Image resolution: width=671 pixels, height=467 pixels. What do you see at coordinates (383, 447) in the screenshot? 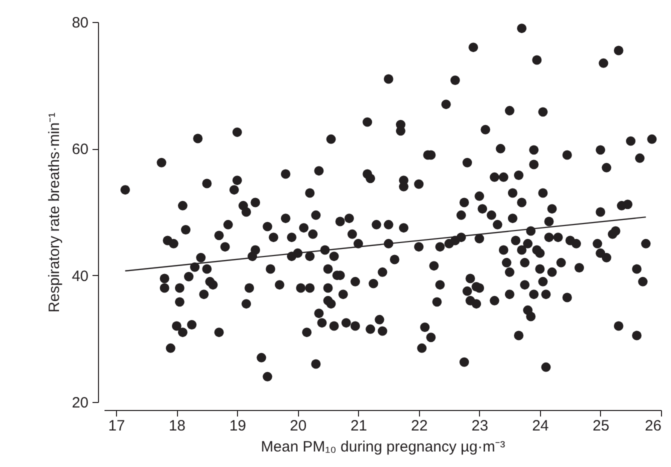
I see `x-axis-title: Mean PM₁₀ during pregnancy µg·m⁻³` at bounding box center [383, 447].